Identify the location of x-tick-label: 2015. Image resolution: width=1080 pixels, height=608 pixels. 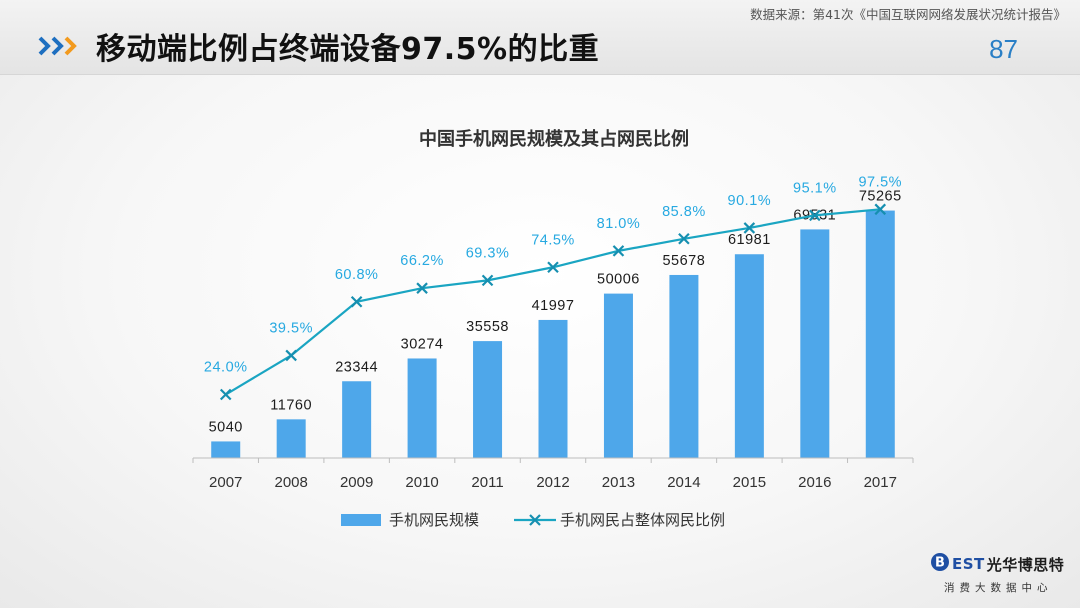
(749, 482).